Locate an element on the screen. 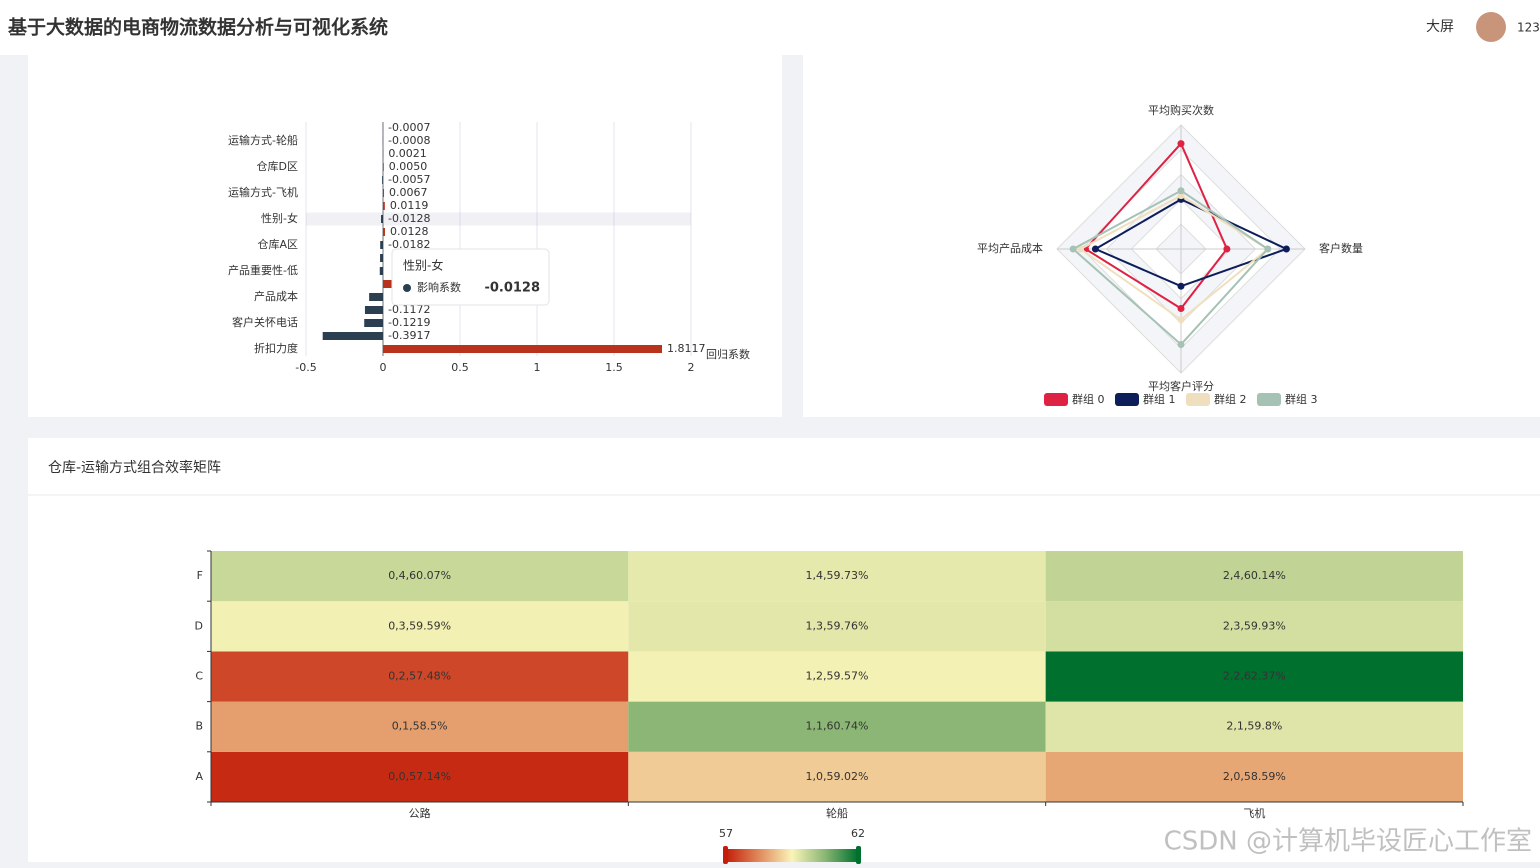 The width and height of the screenshot is (1540, 868). visual-map-label: 57 is located at coordinates (726, 833).